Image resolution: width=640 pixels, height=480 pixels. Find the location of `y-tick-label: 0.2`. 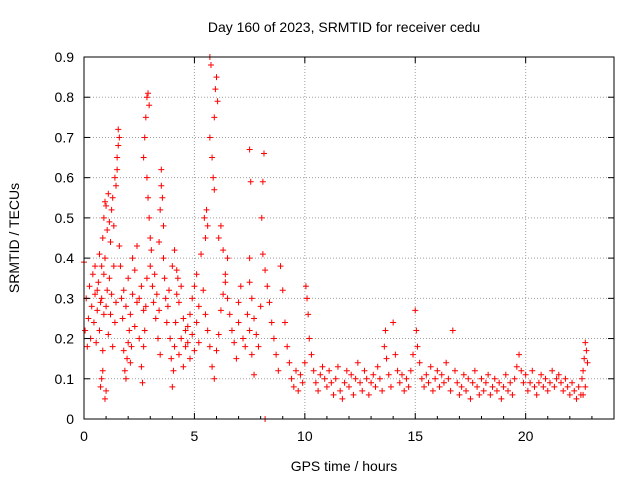

y-tick-label: 0.2 is located at coordinates (65, 339).